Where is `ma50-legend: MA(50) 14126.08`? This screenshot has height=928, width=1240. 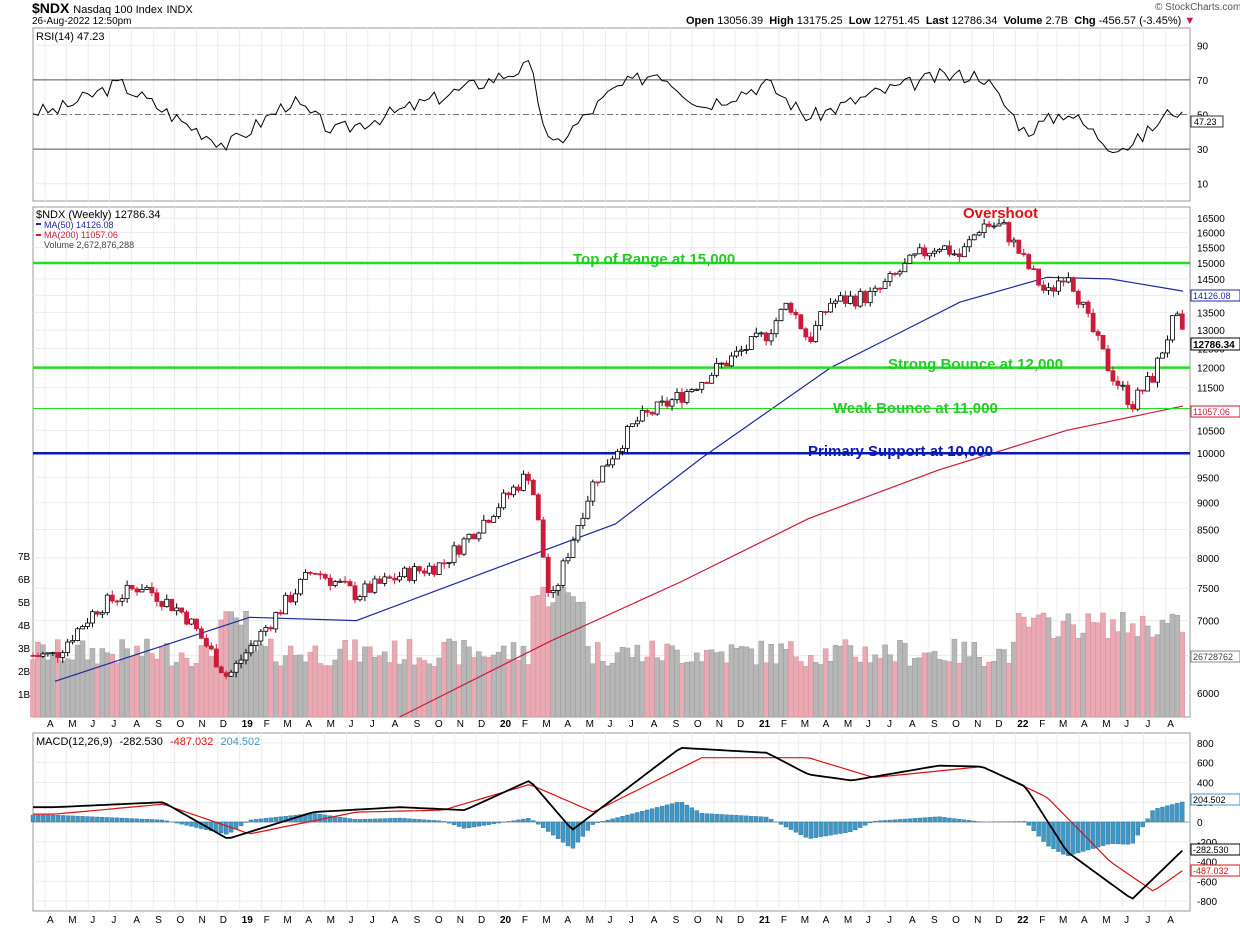 ma50-legend: MA(50) 14126.08 is located at coordinates (79, 225).